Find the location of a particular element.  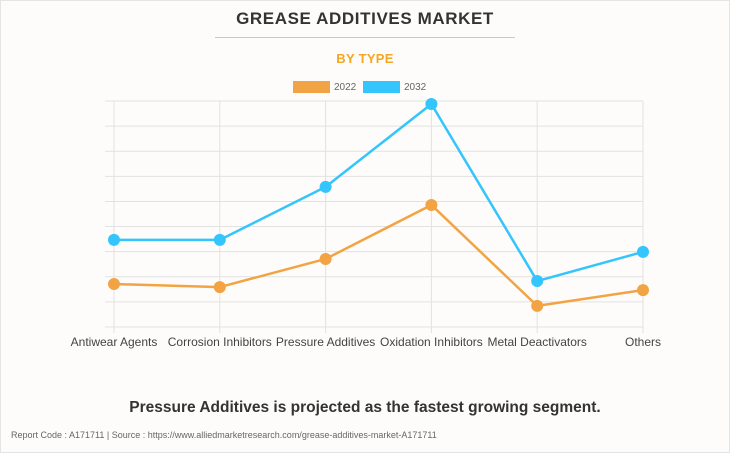

chart-subtitle: BY TYPE is located at coordinates (365, 58).